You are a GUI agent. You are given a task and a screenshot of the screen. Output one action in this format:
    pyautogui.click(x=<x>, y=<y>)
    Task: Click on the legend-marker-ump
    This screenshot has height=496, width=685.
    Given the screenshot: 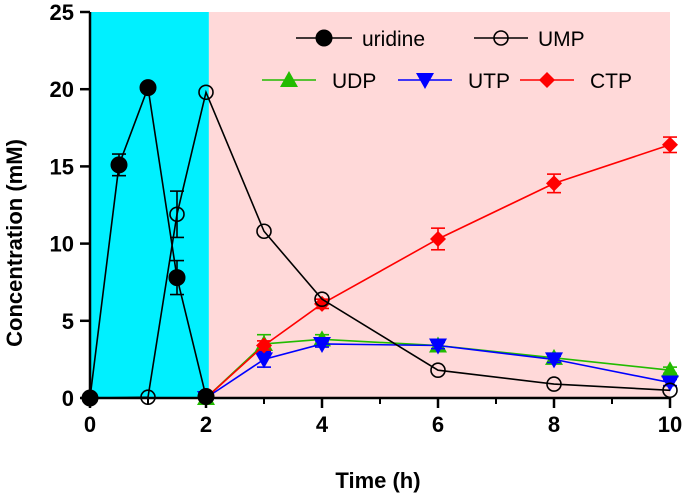 What is the action you would take?
    pyautogui.click(x=501, y=38)
    